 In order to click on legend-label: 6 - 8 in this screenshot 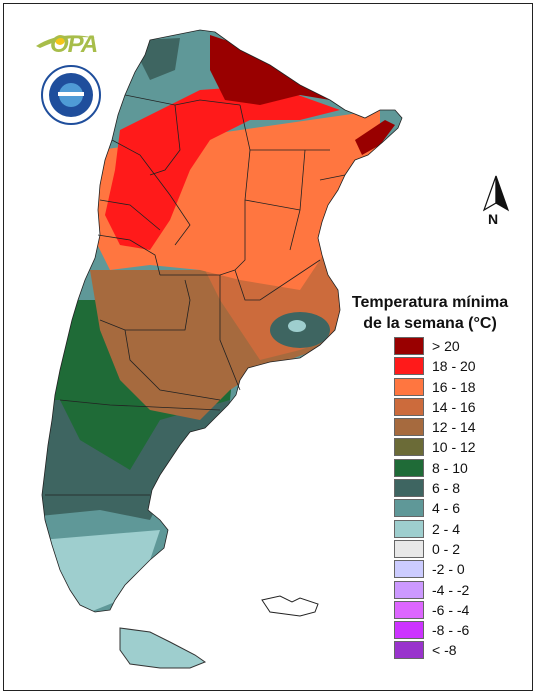, I will do `click(446, 488)`.